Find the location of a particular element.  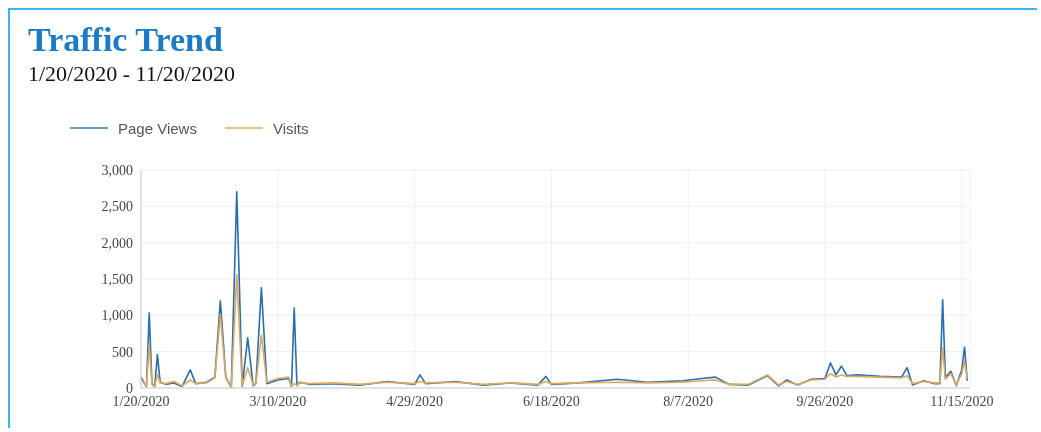

y-tick-label: 1,500 is located at coordinates (117, 279).